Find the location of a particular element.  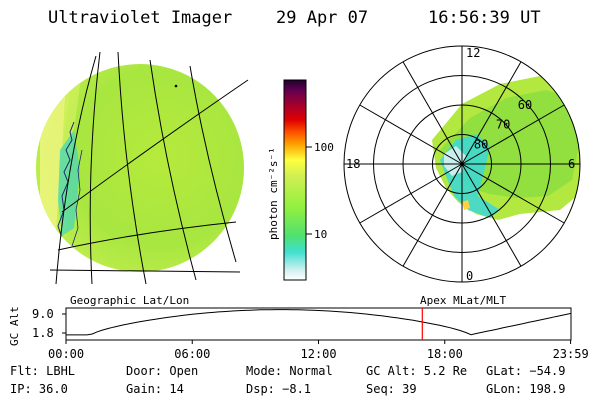

glon-info: GLon: 198.9 is located at coordinates (526, 389).